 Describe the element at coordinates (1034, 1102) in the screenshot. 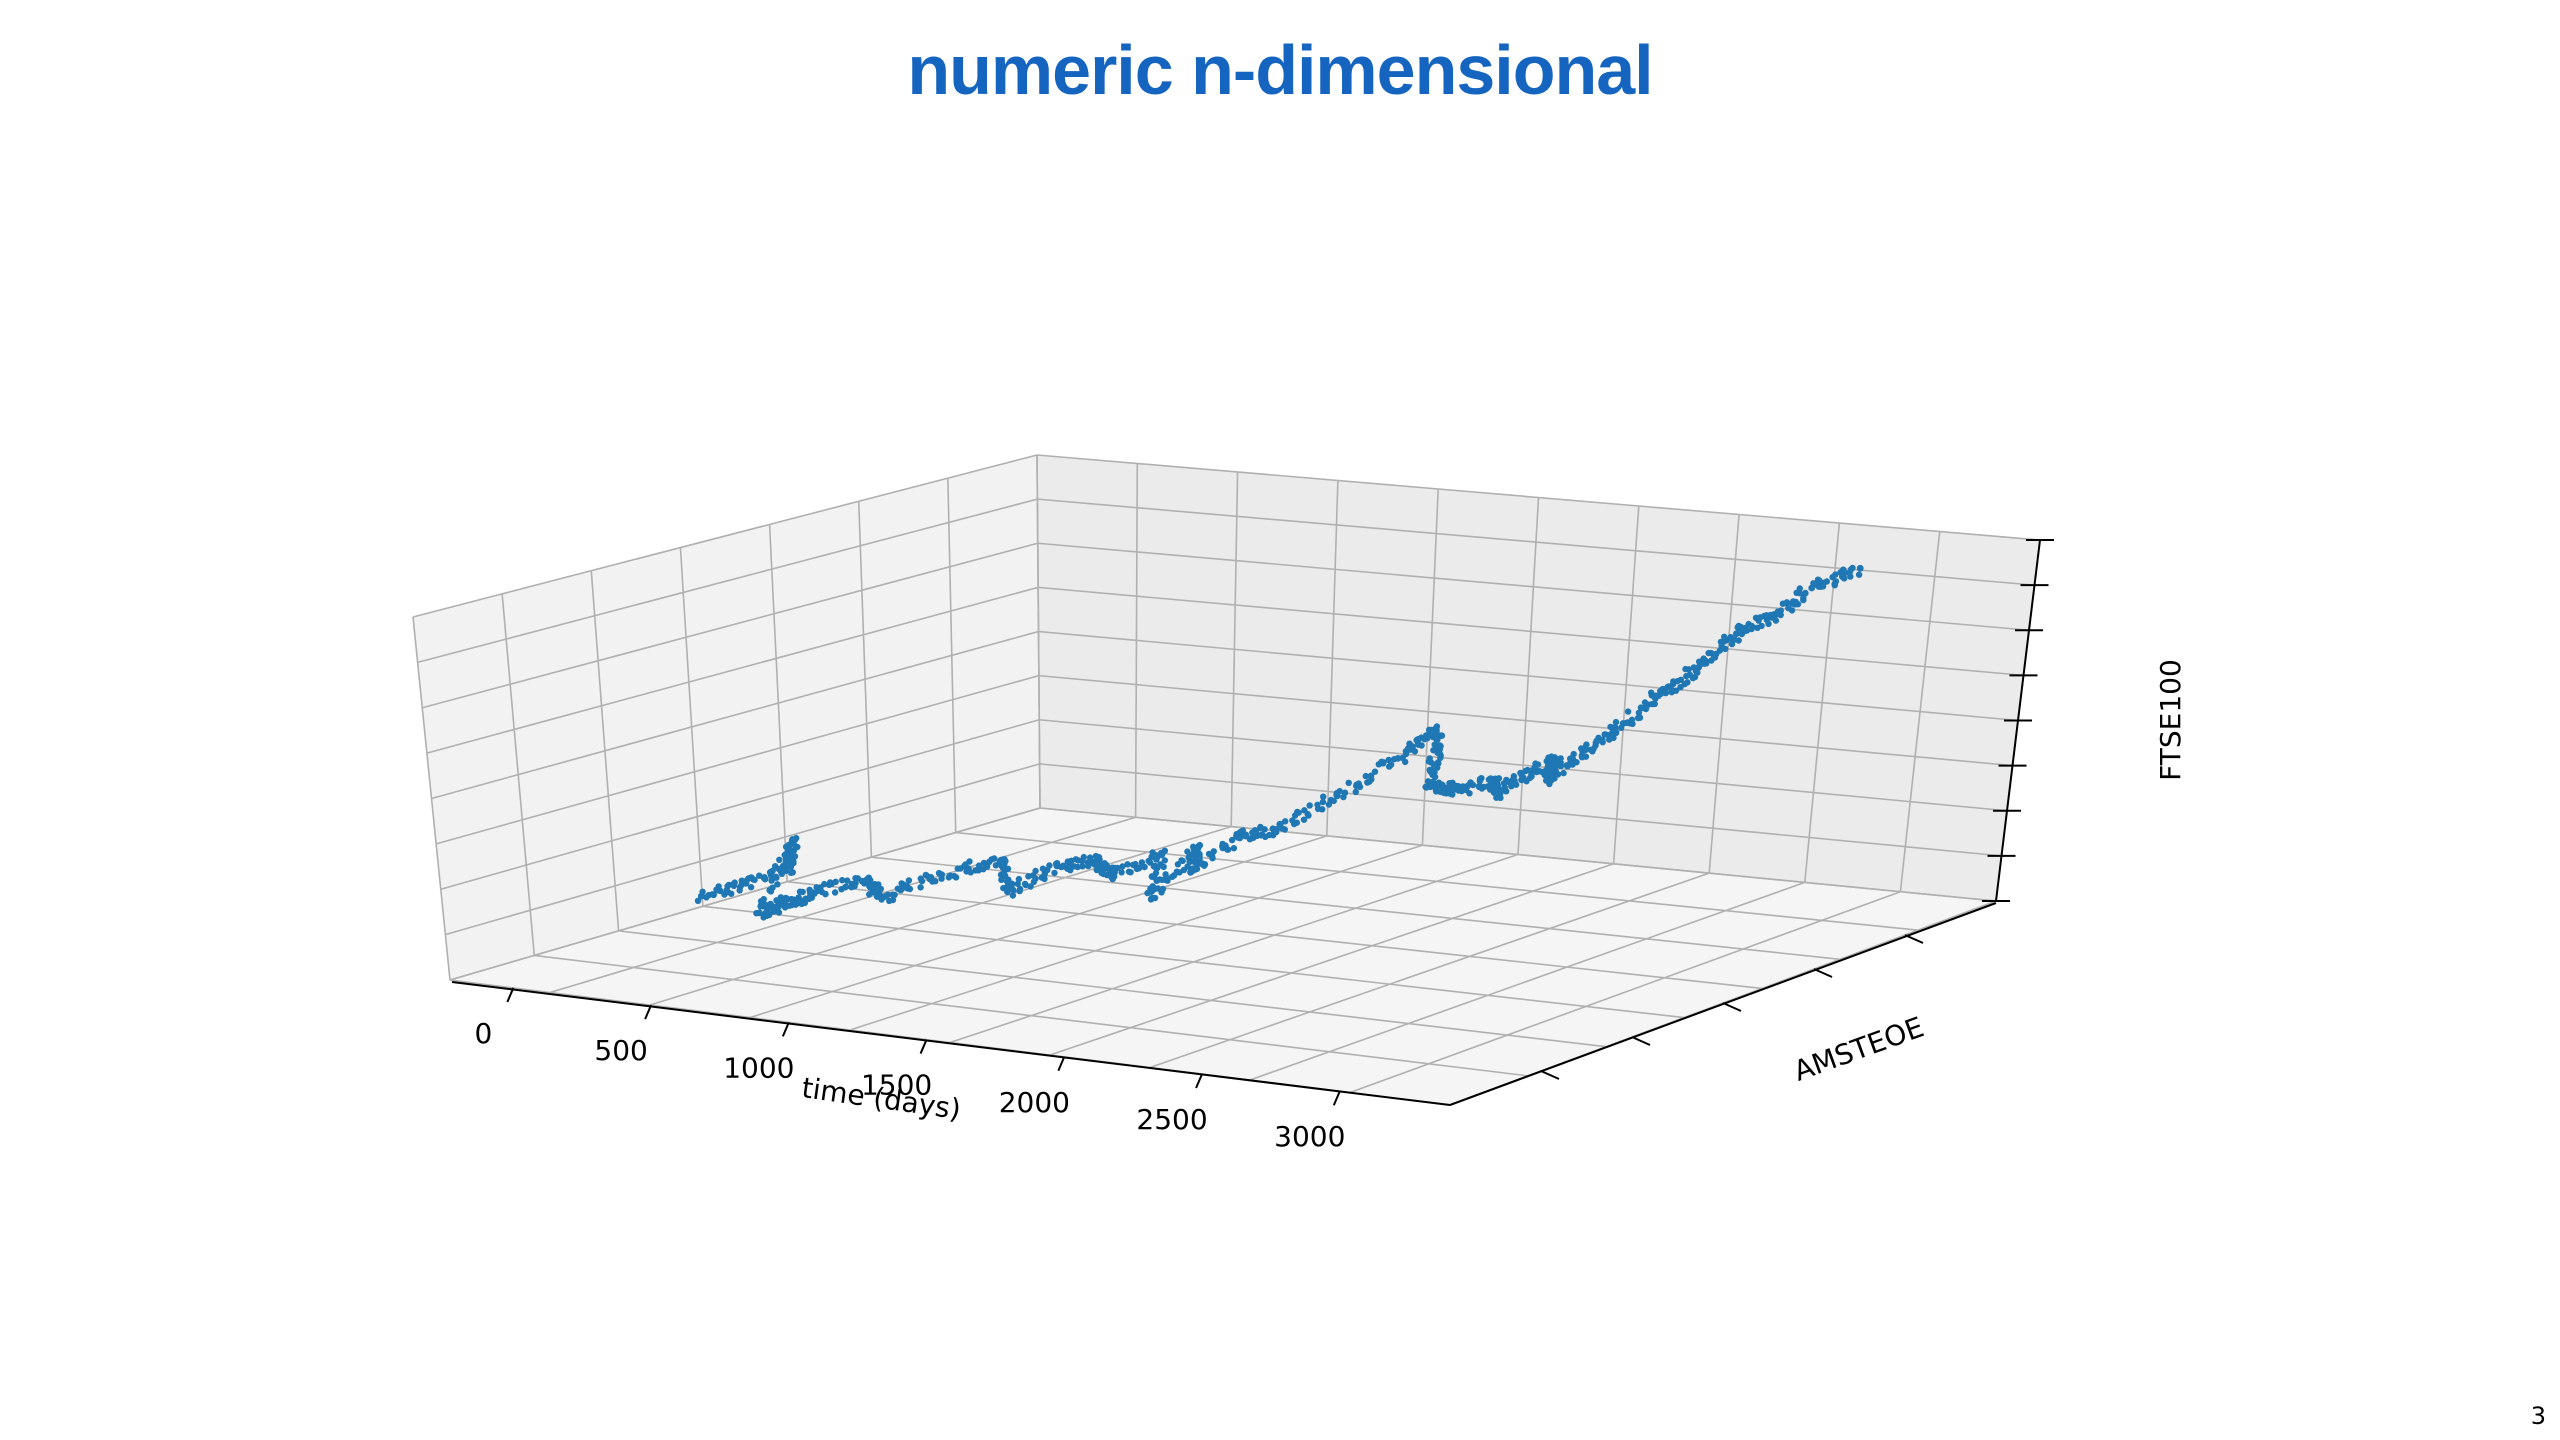

I see `x-tick-label: 2000` at that location.